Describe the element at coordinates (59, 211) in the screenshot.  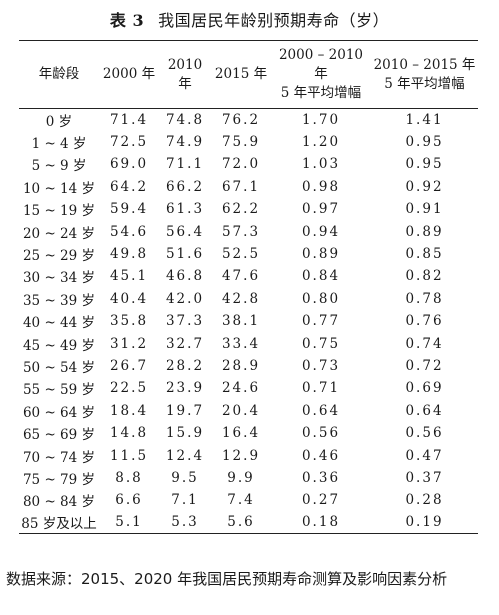
I see `age-group-cell: 15 ~ 19 岁` at that location.